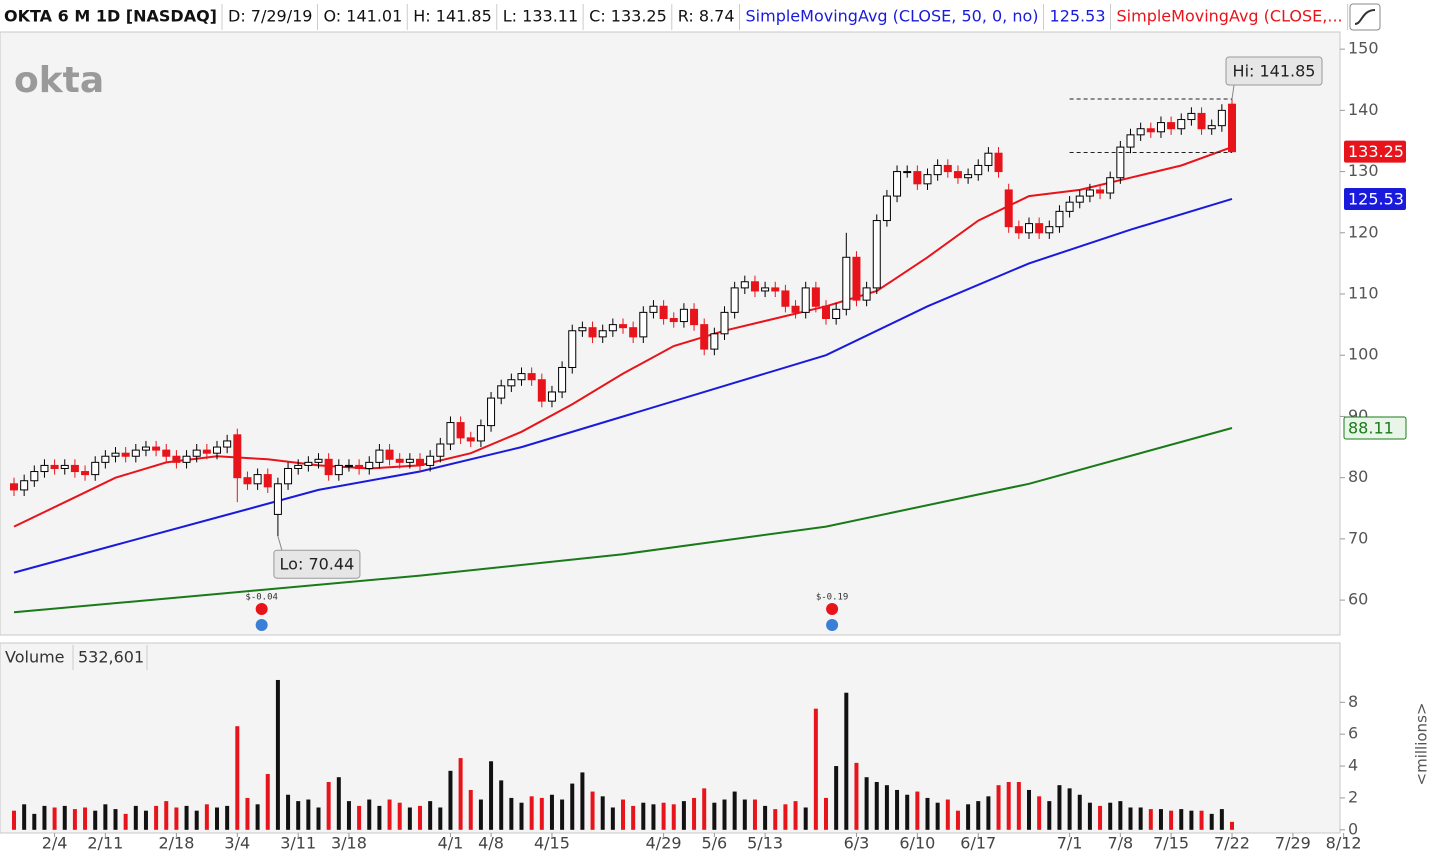 This screenshot has width=1432, height=856. I want to click on x-tick-label: 2/11, so click(105, 843).